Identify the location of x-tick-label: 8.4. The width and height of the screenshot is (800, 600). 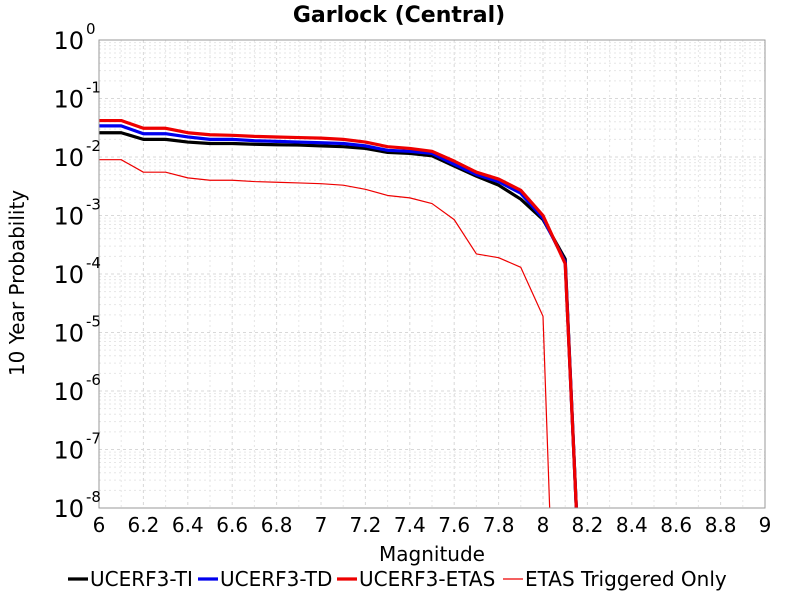
(632, 525).